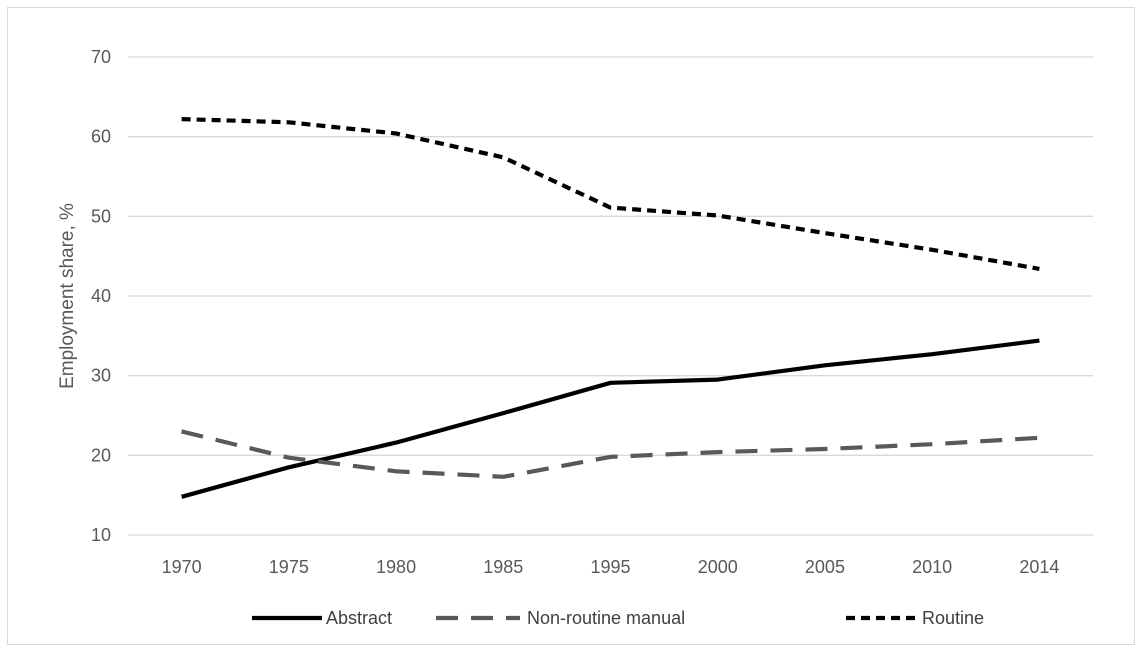  I want to click on legend-label: Abstract, so click(359, 618).